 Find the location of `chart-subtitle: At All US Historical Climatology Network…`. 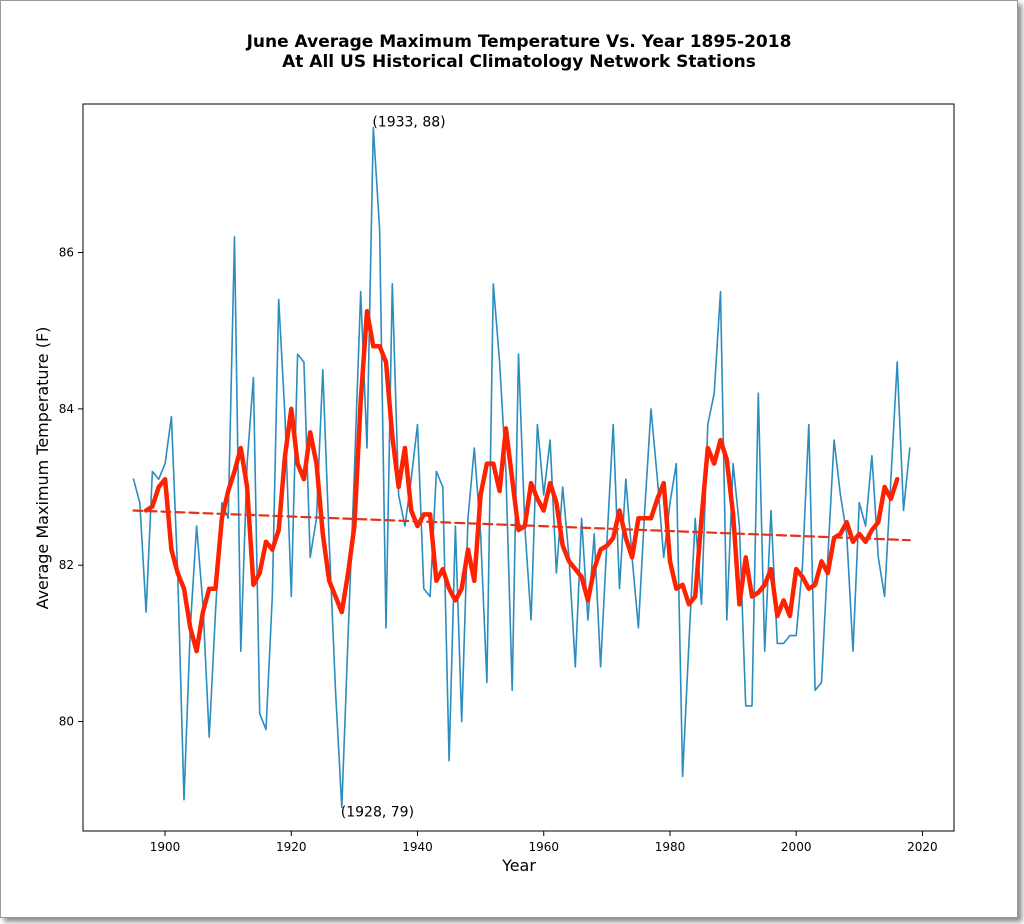

chart-subtitle: At All US Historical Climatology Network… is located at coordinates (519, 62).